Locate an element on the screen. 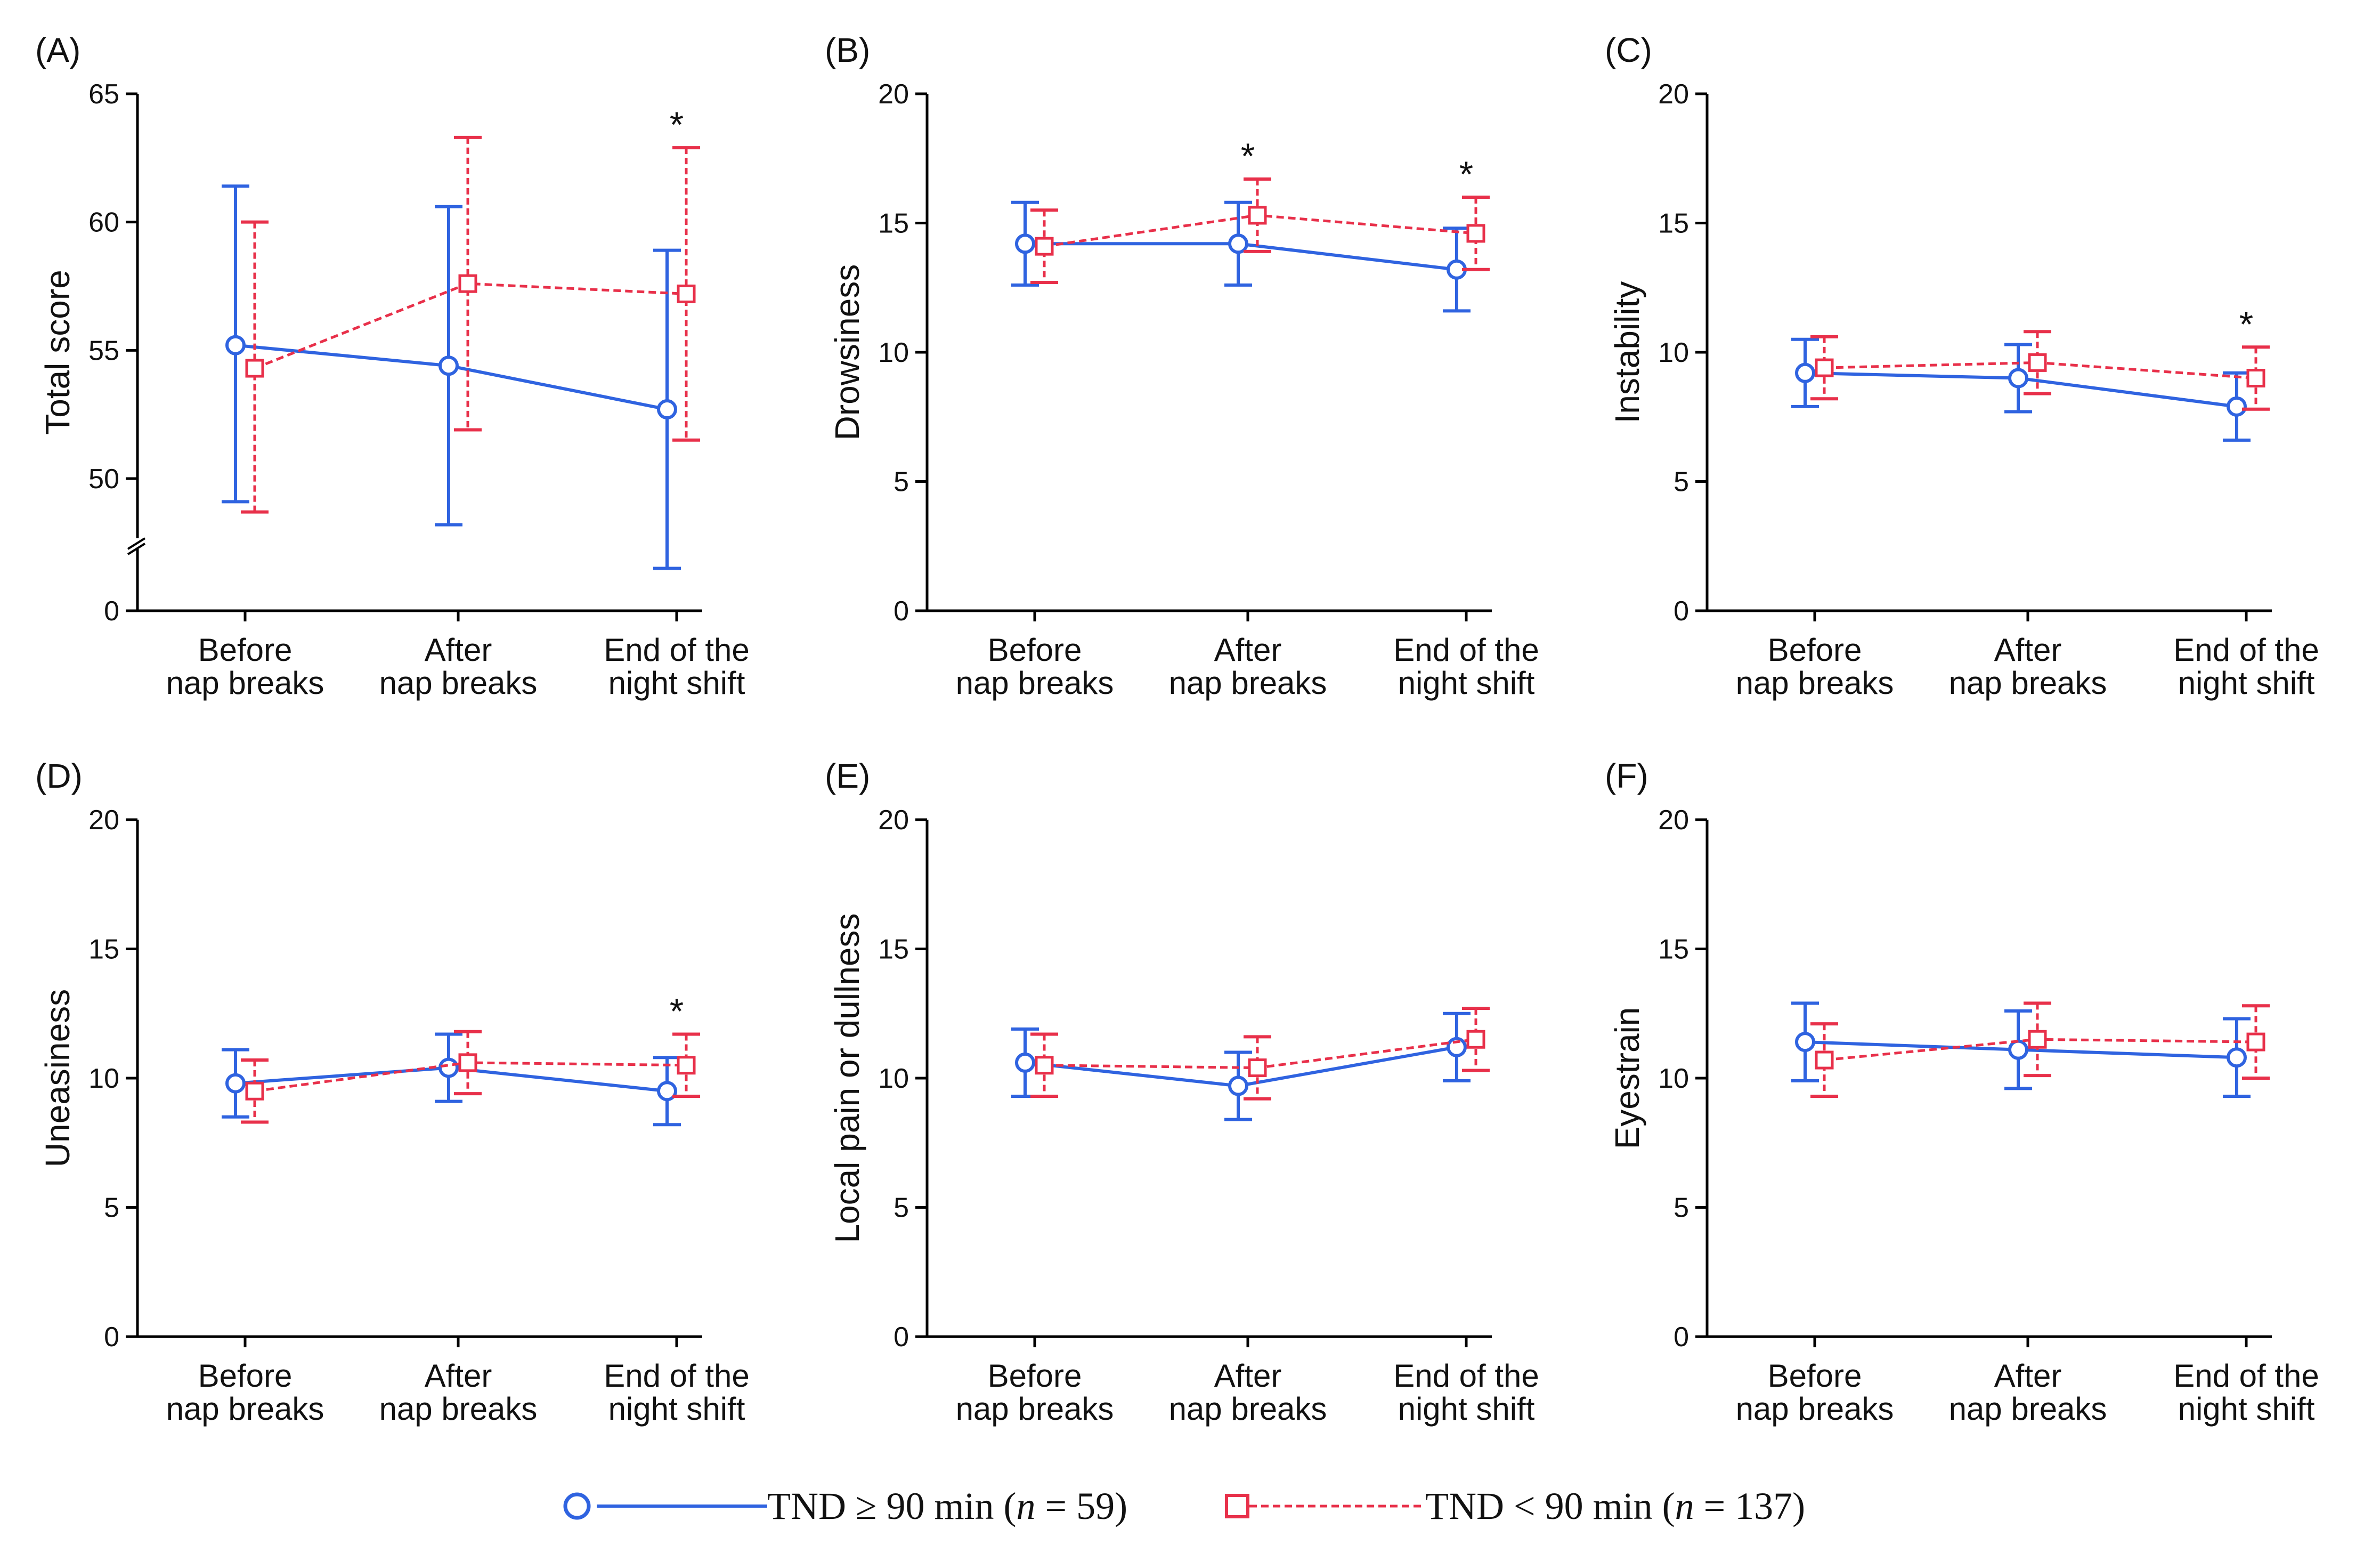  y-tick-label: 60 is located at coordinates (103, 223).